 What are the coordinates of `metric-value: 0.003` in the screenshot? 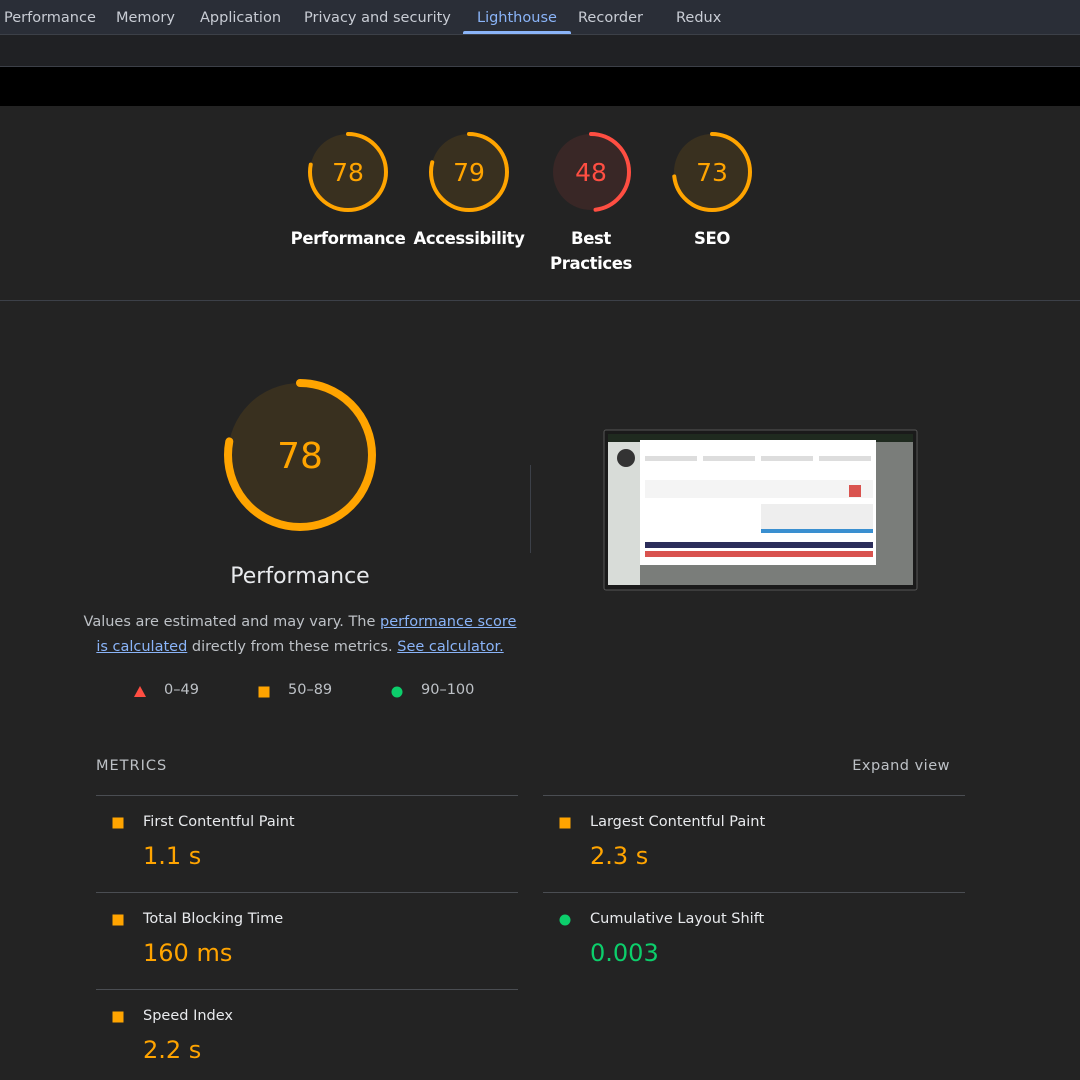 It's located at (624, 953).